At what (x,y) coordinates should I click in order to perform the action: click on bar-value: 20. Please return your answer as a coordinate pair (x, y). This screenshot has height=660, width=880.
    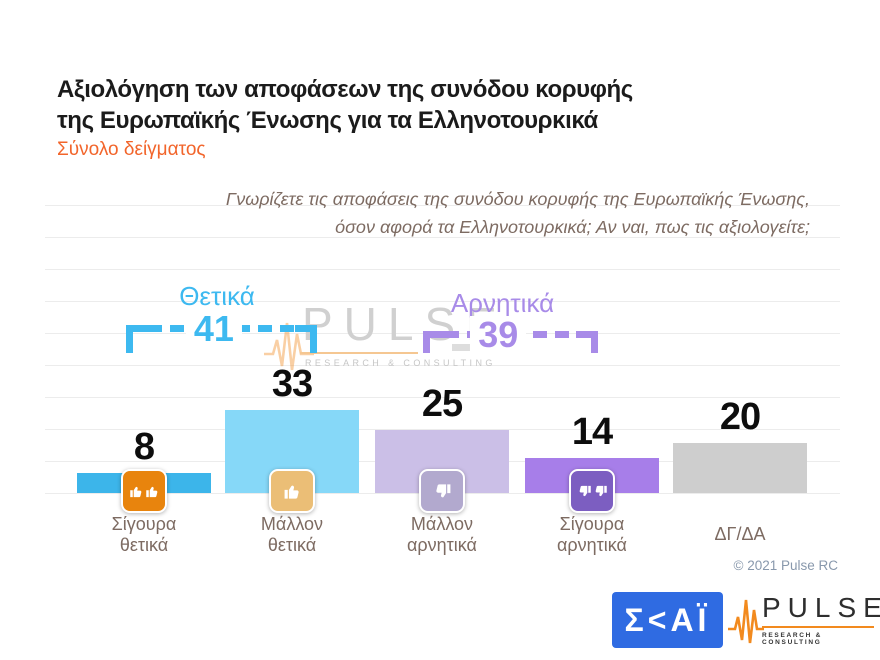
    Looking at the image, I should click on (740, 417).